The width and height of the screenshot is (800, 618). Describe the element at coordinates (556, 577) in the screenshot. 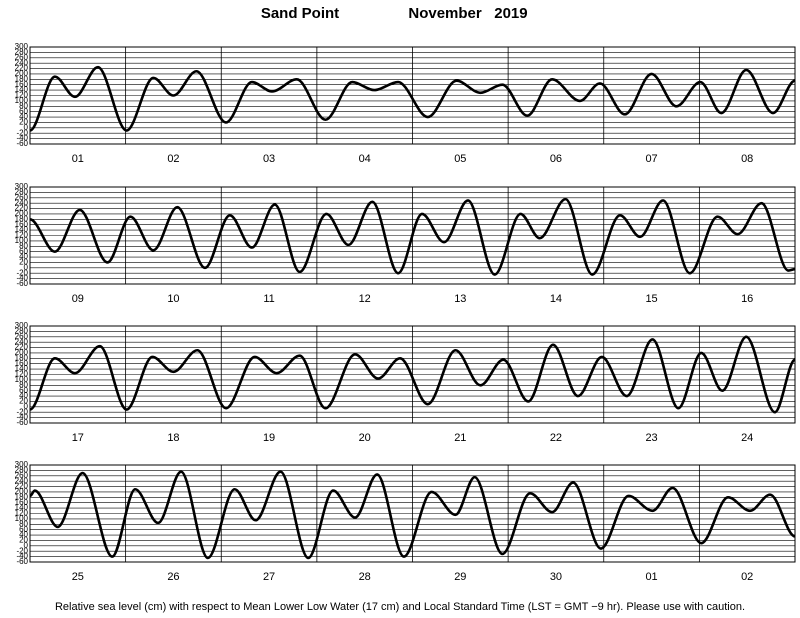

I see `x-tick-label: 30` at that location.